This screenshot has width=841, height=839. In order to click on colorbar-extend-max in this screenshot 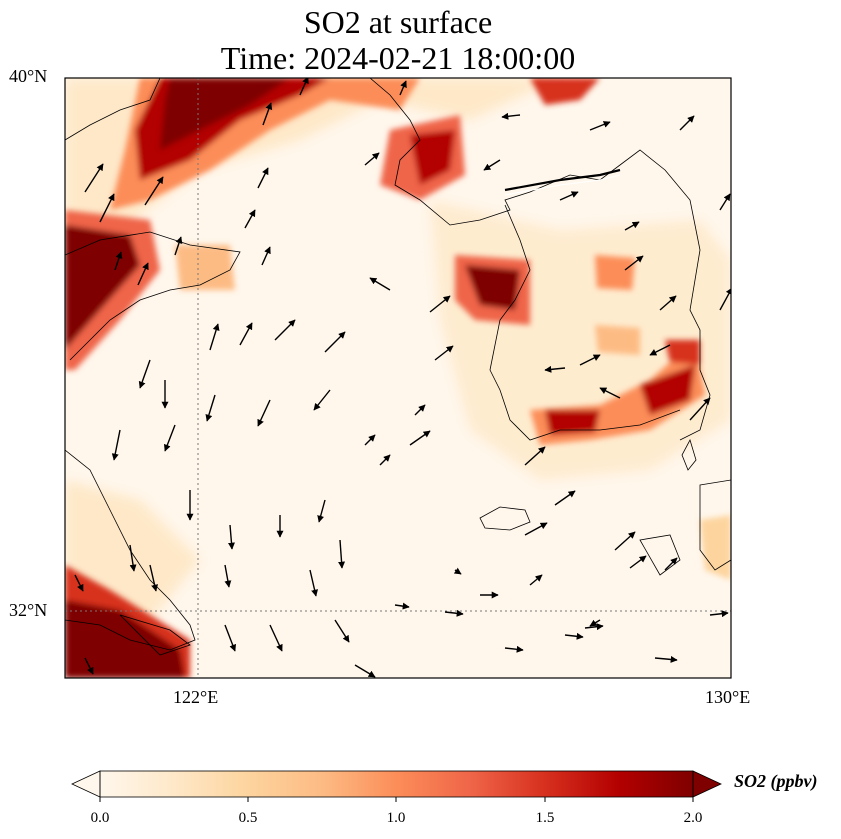, I will do `click(707, 784)`.